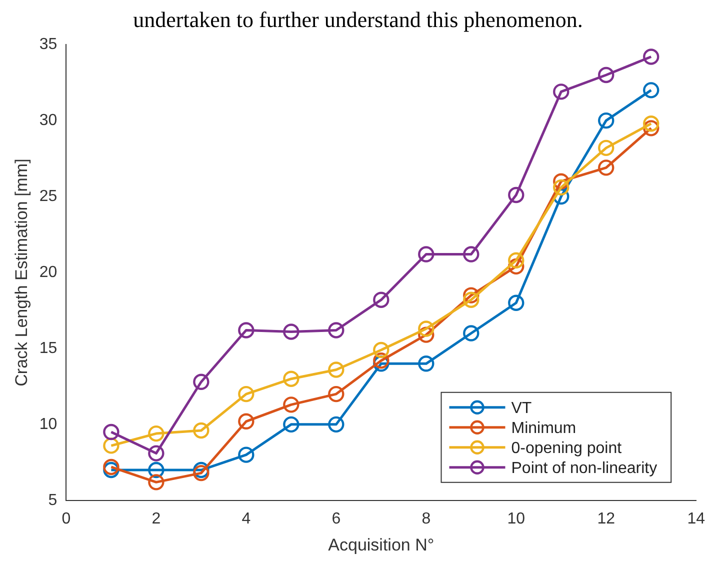  I want to click on y-tick-label: 20, so click(48, 272).